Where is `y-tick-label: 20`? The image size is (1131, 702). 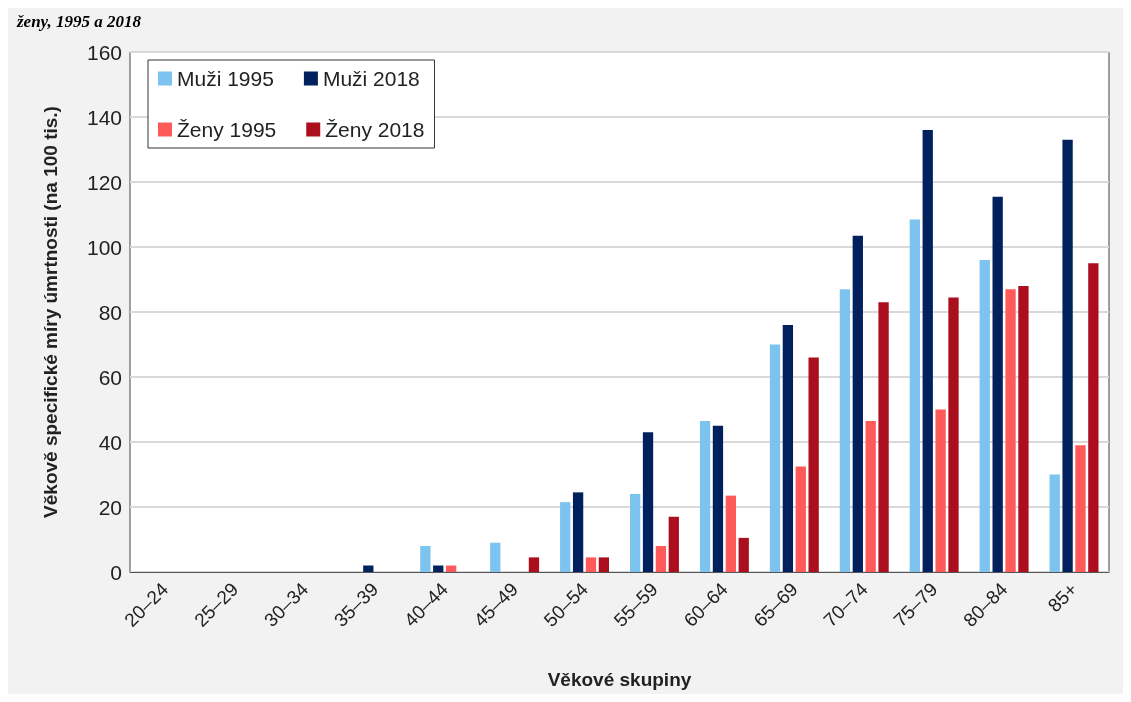 y-tick-label: 20 is located at coordinates (110, 507).